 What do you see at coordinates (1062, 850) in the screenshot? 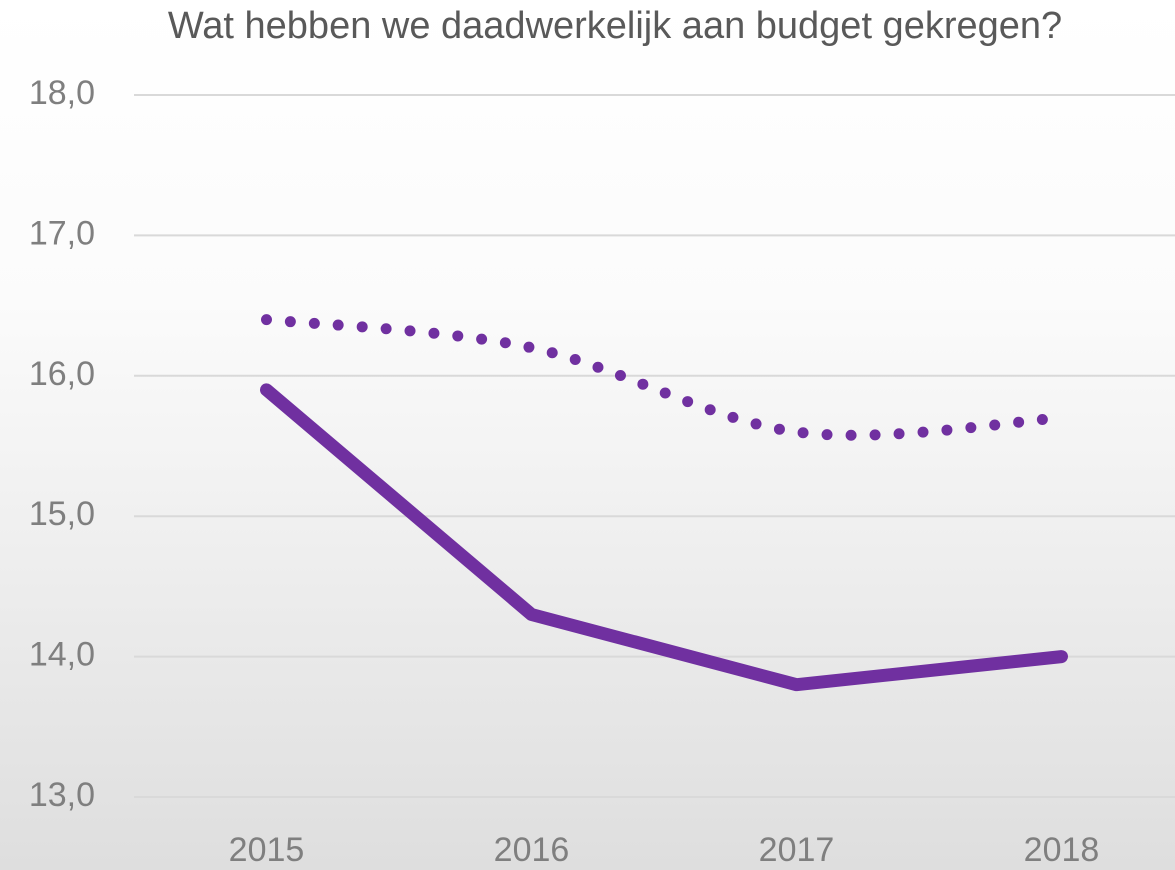
I see `x-tick-label: 2018` at bounding box center [1062, 850].